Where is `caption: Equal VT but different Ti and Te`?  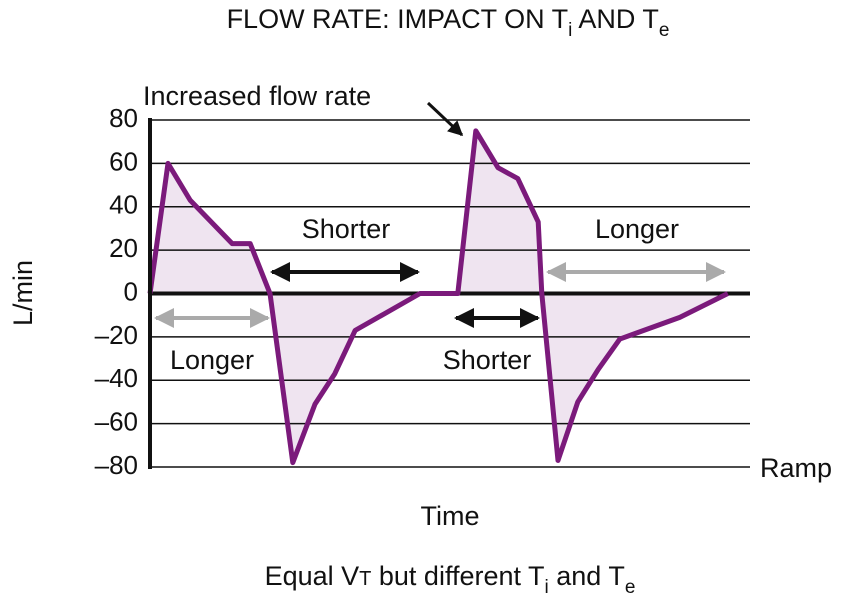
caption: Equal VT but different Ti and Te is located at coordinates (450, 579).